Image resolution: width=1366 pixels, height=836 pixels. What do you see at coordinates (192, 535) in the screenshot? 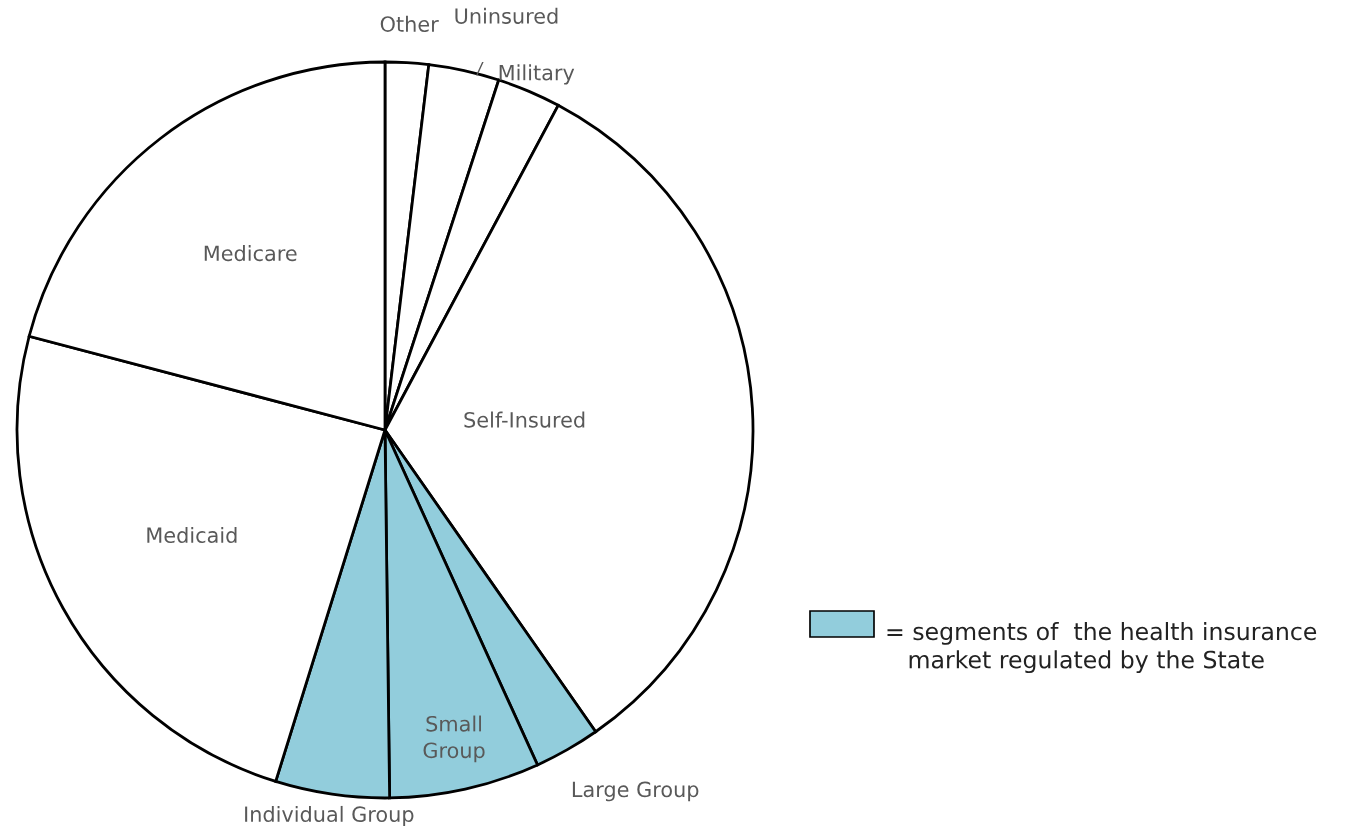
I see `slice-label: Medicaid` at bounding box center [192, 535].